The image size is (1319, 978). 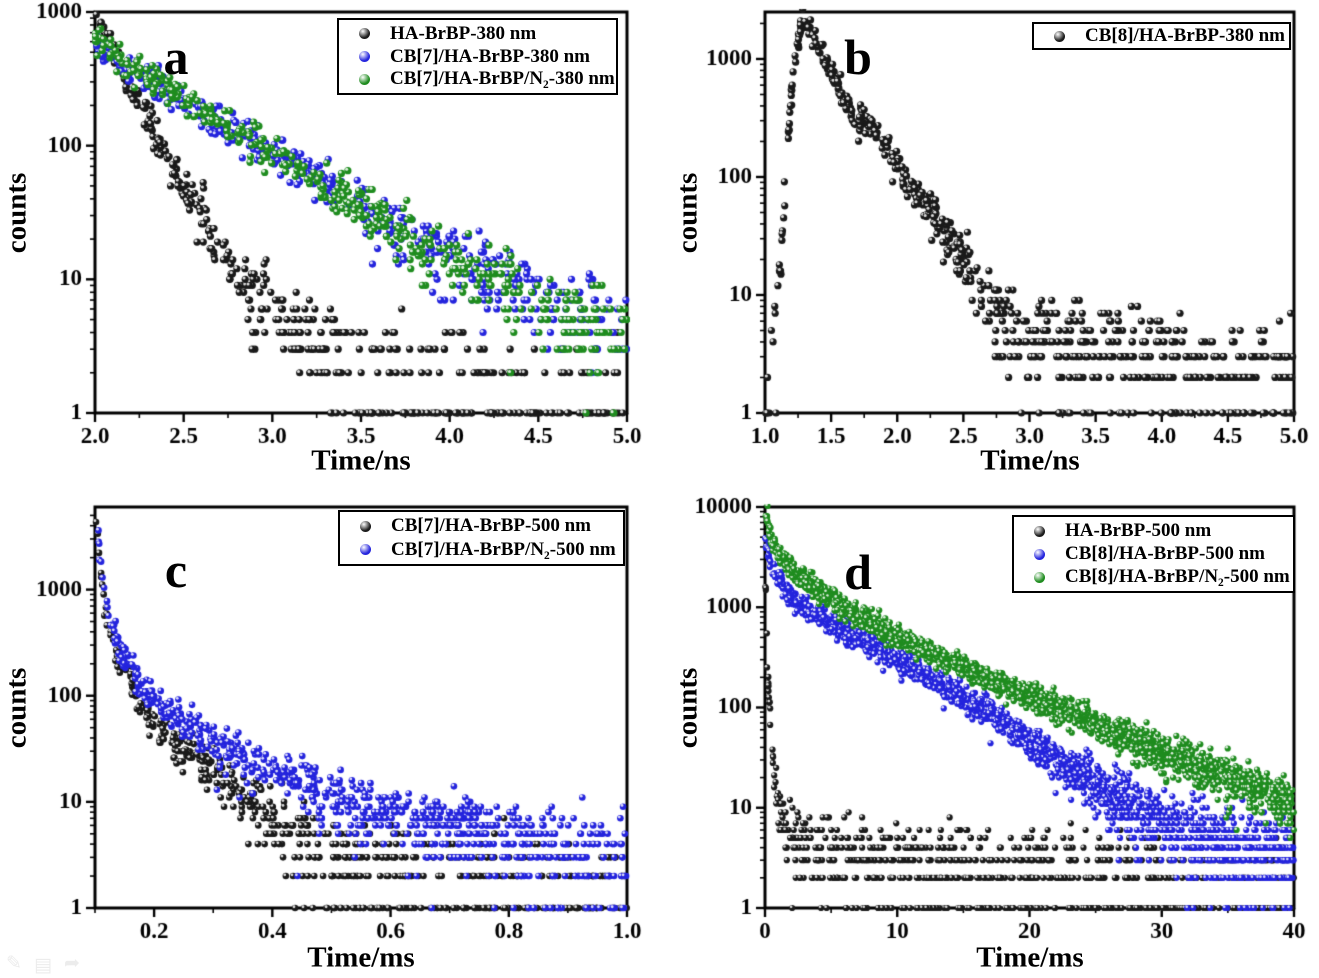 What do you see at coordinates (491, 526) in the screenshot?
I see `legend-item-label: CB[7]/HA-BrBP-500 nm` at bounding box center [491, 526].